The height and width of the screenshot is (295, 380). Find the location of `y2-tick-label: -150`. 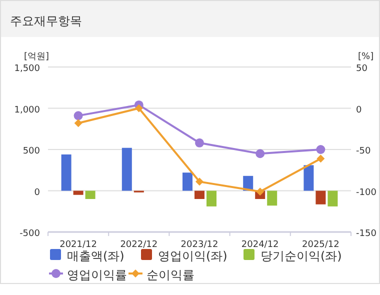

y2-tick-label: -150 is located at coordinates (366, 234).